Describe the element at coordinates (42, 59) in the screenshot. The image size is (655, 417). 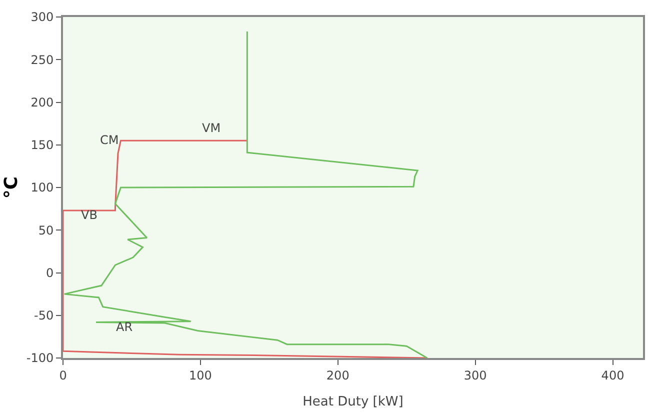
I see `y-tick-label: 250` at that location.